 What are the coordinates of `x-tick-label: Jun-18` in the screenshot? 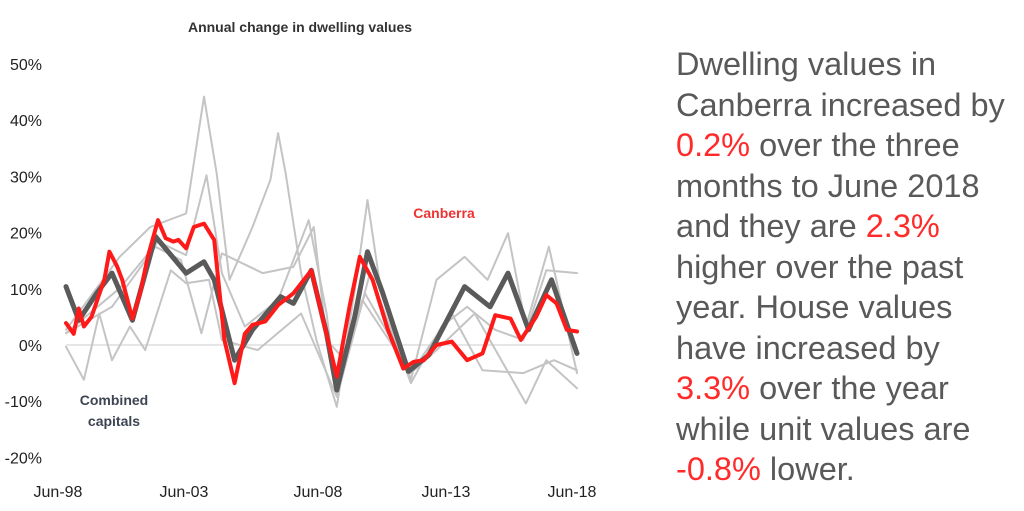 It's located at (572, 492).